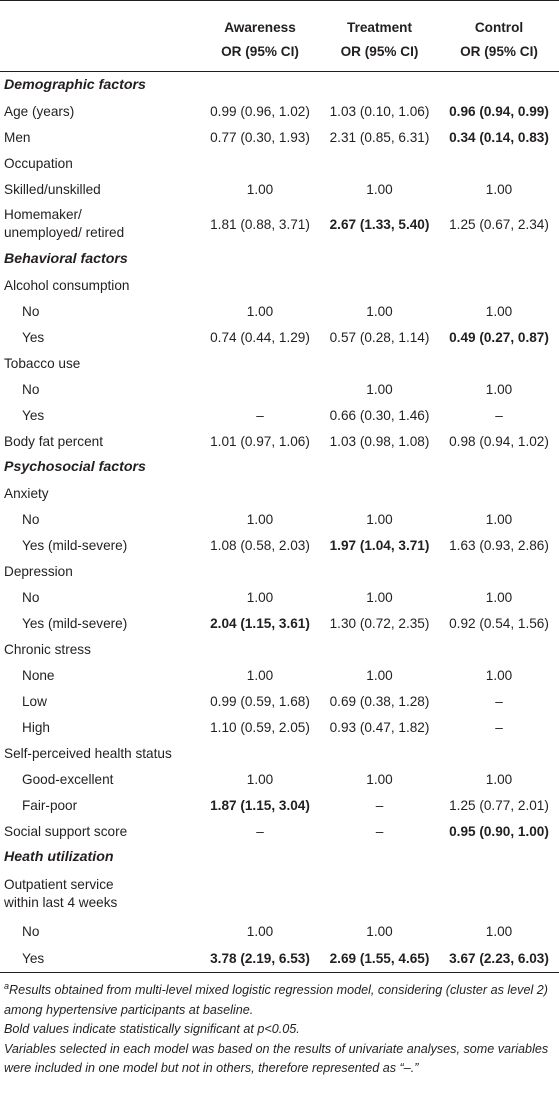  I want to click on control-cell: 0.34 (0.14, 0.83), so click(499, 137).